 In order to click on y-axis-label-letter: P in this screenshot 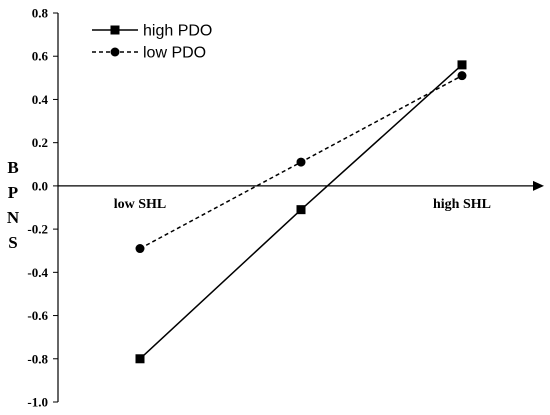, I will do `click(13, 192)`.